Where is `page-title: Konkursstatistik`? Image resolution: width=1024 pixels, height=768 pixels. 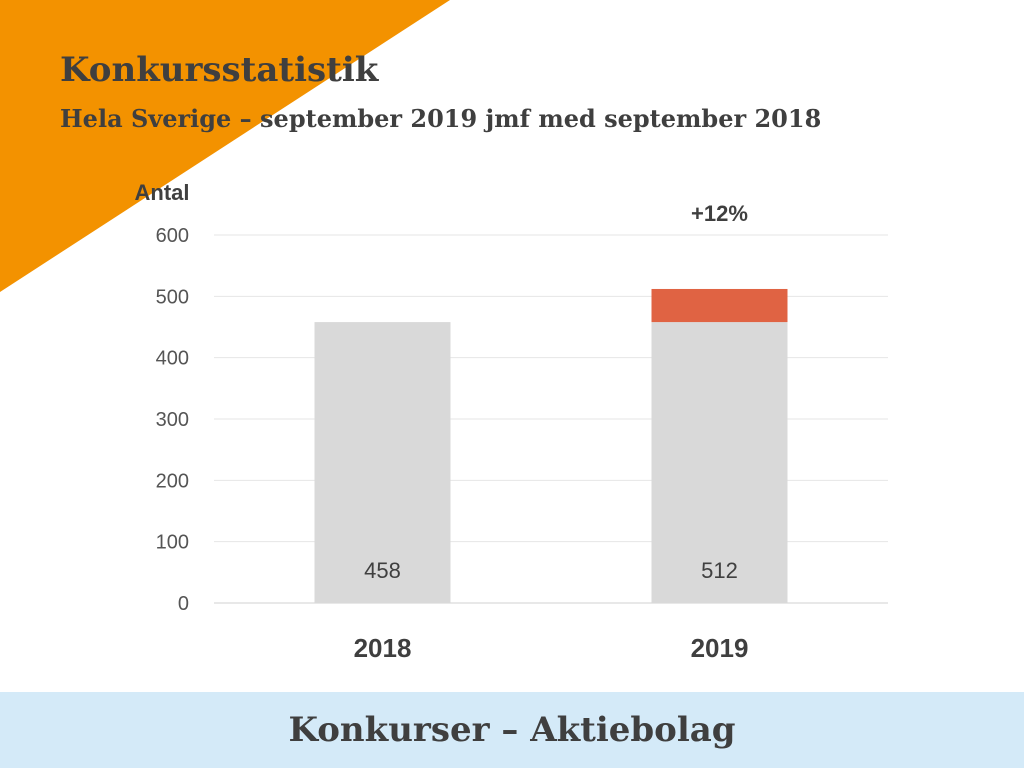 page-title: Konkursstatistik is located at coordinates (219, 70).